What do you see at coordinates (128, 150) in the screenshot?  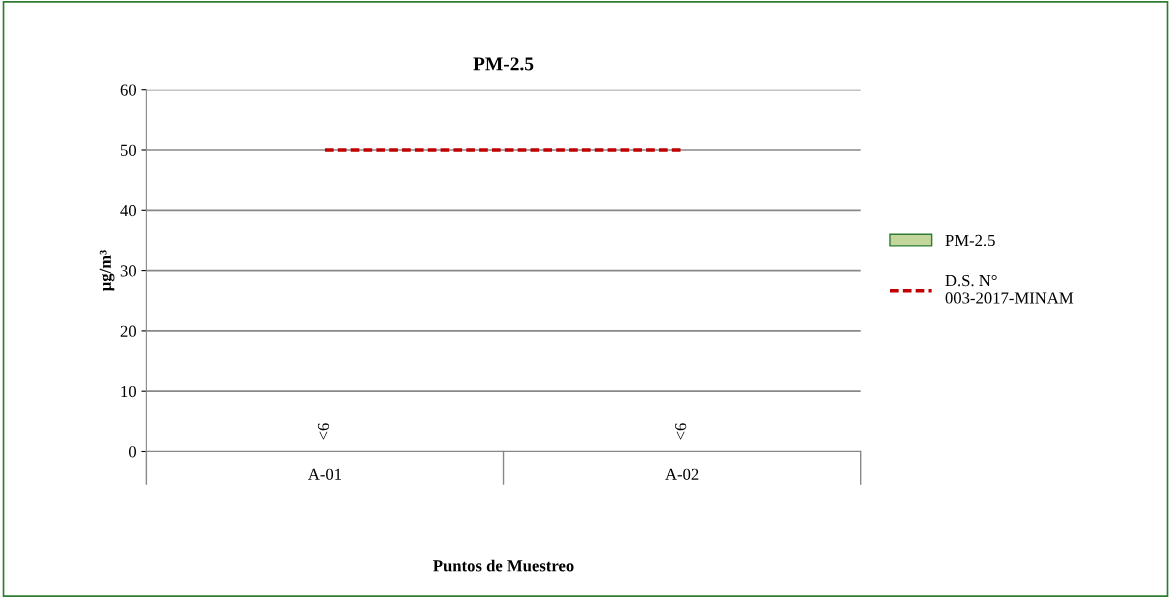 I see `y-tick-label: 50` at bounding box center [128, 150].